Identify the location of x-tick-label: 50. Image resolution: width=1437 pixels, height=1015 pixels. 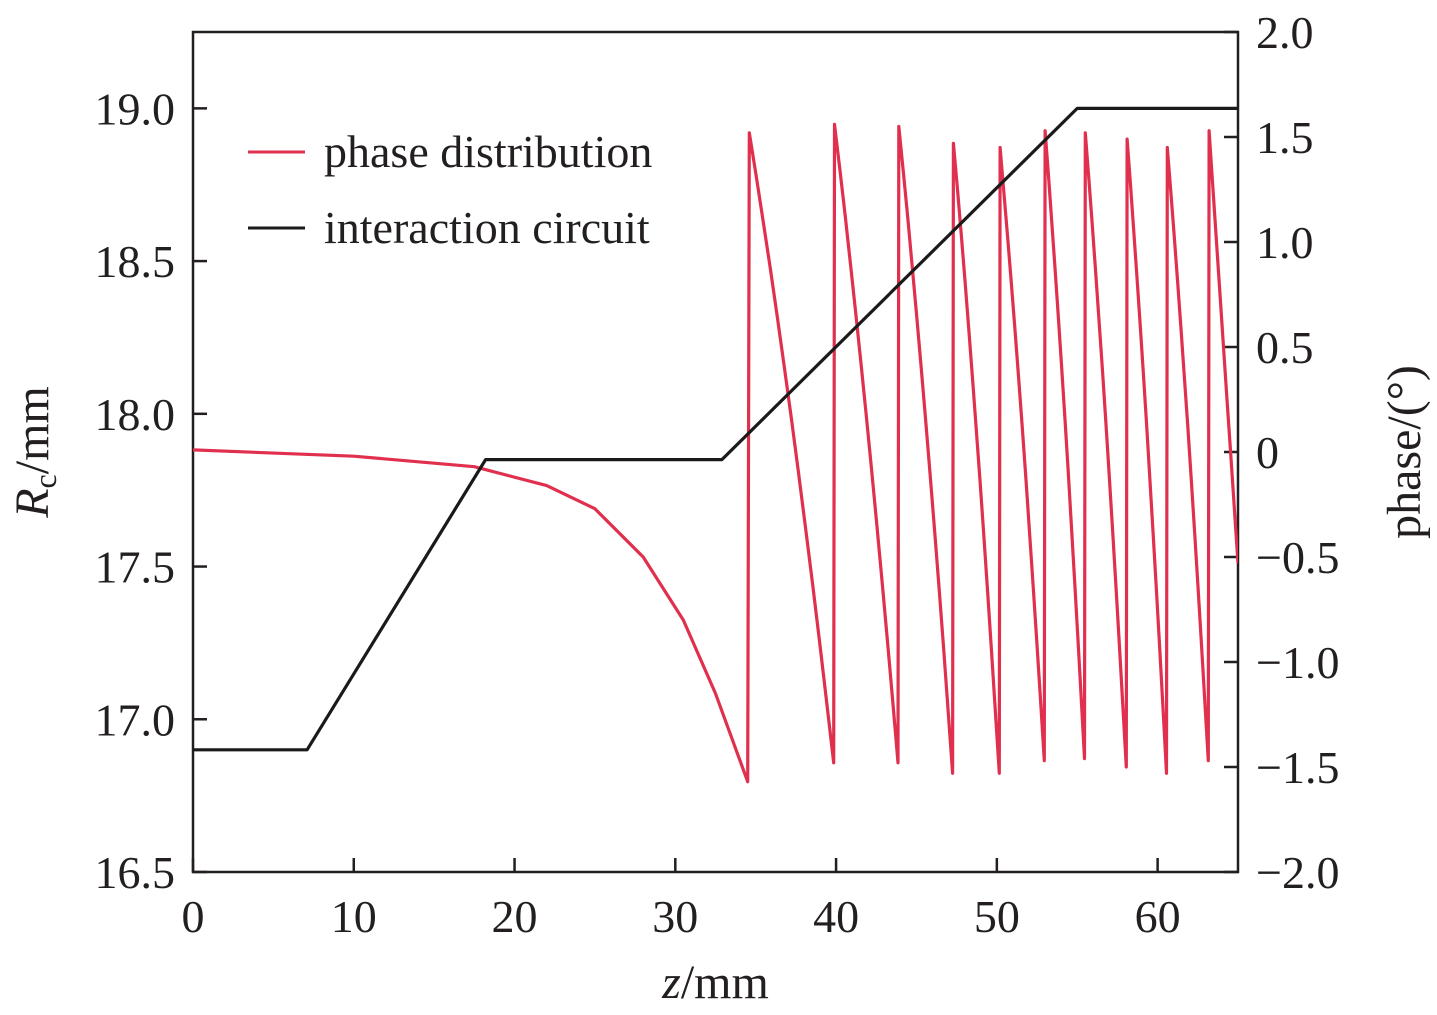
(997, 916).